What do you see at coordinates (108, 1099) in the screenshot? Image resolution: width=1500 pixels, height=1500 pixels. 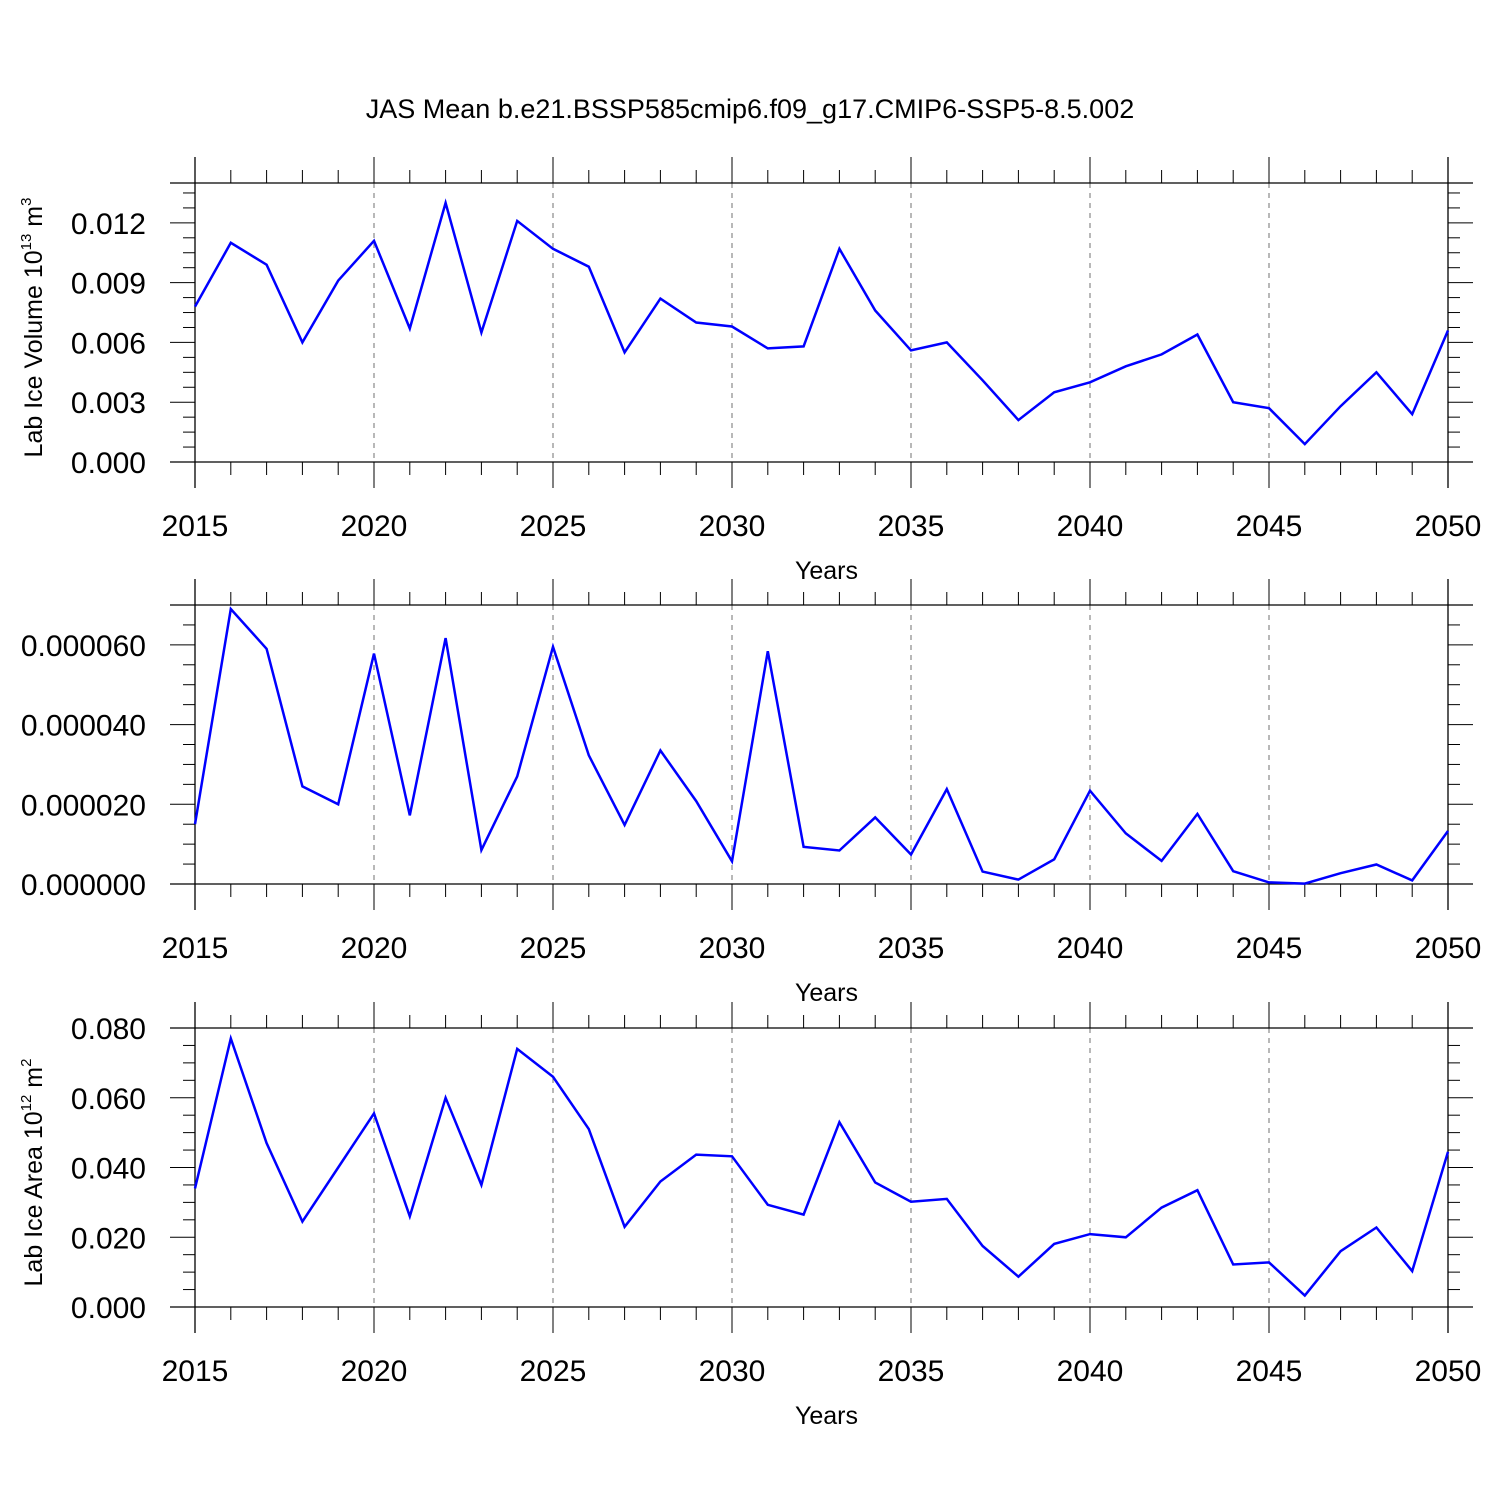 I see `y-tick-label: 0.060` at bounding box center [108, 1099].